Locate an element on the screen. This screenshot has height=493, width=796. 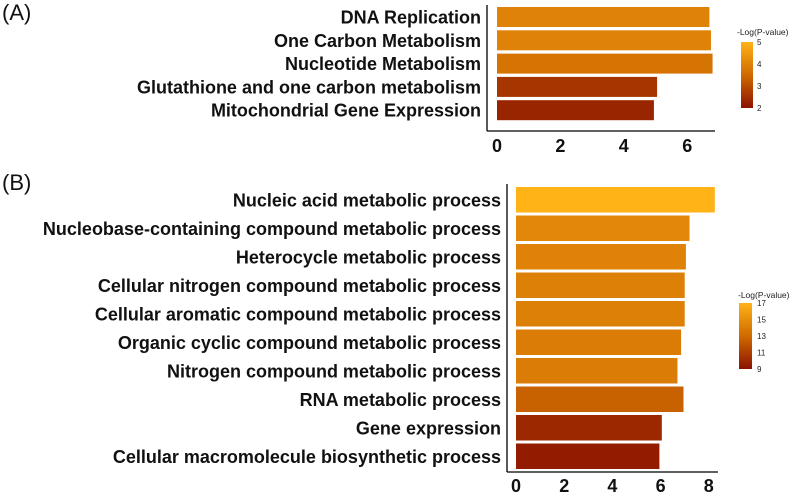
x-tick-label-a-2: 2 is located at coordinates (560, 146).